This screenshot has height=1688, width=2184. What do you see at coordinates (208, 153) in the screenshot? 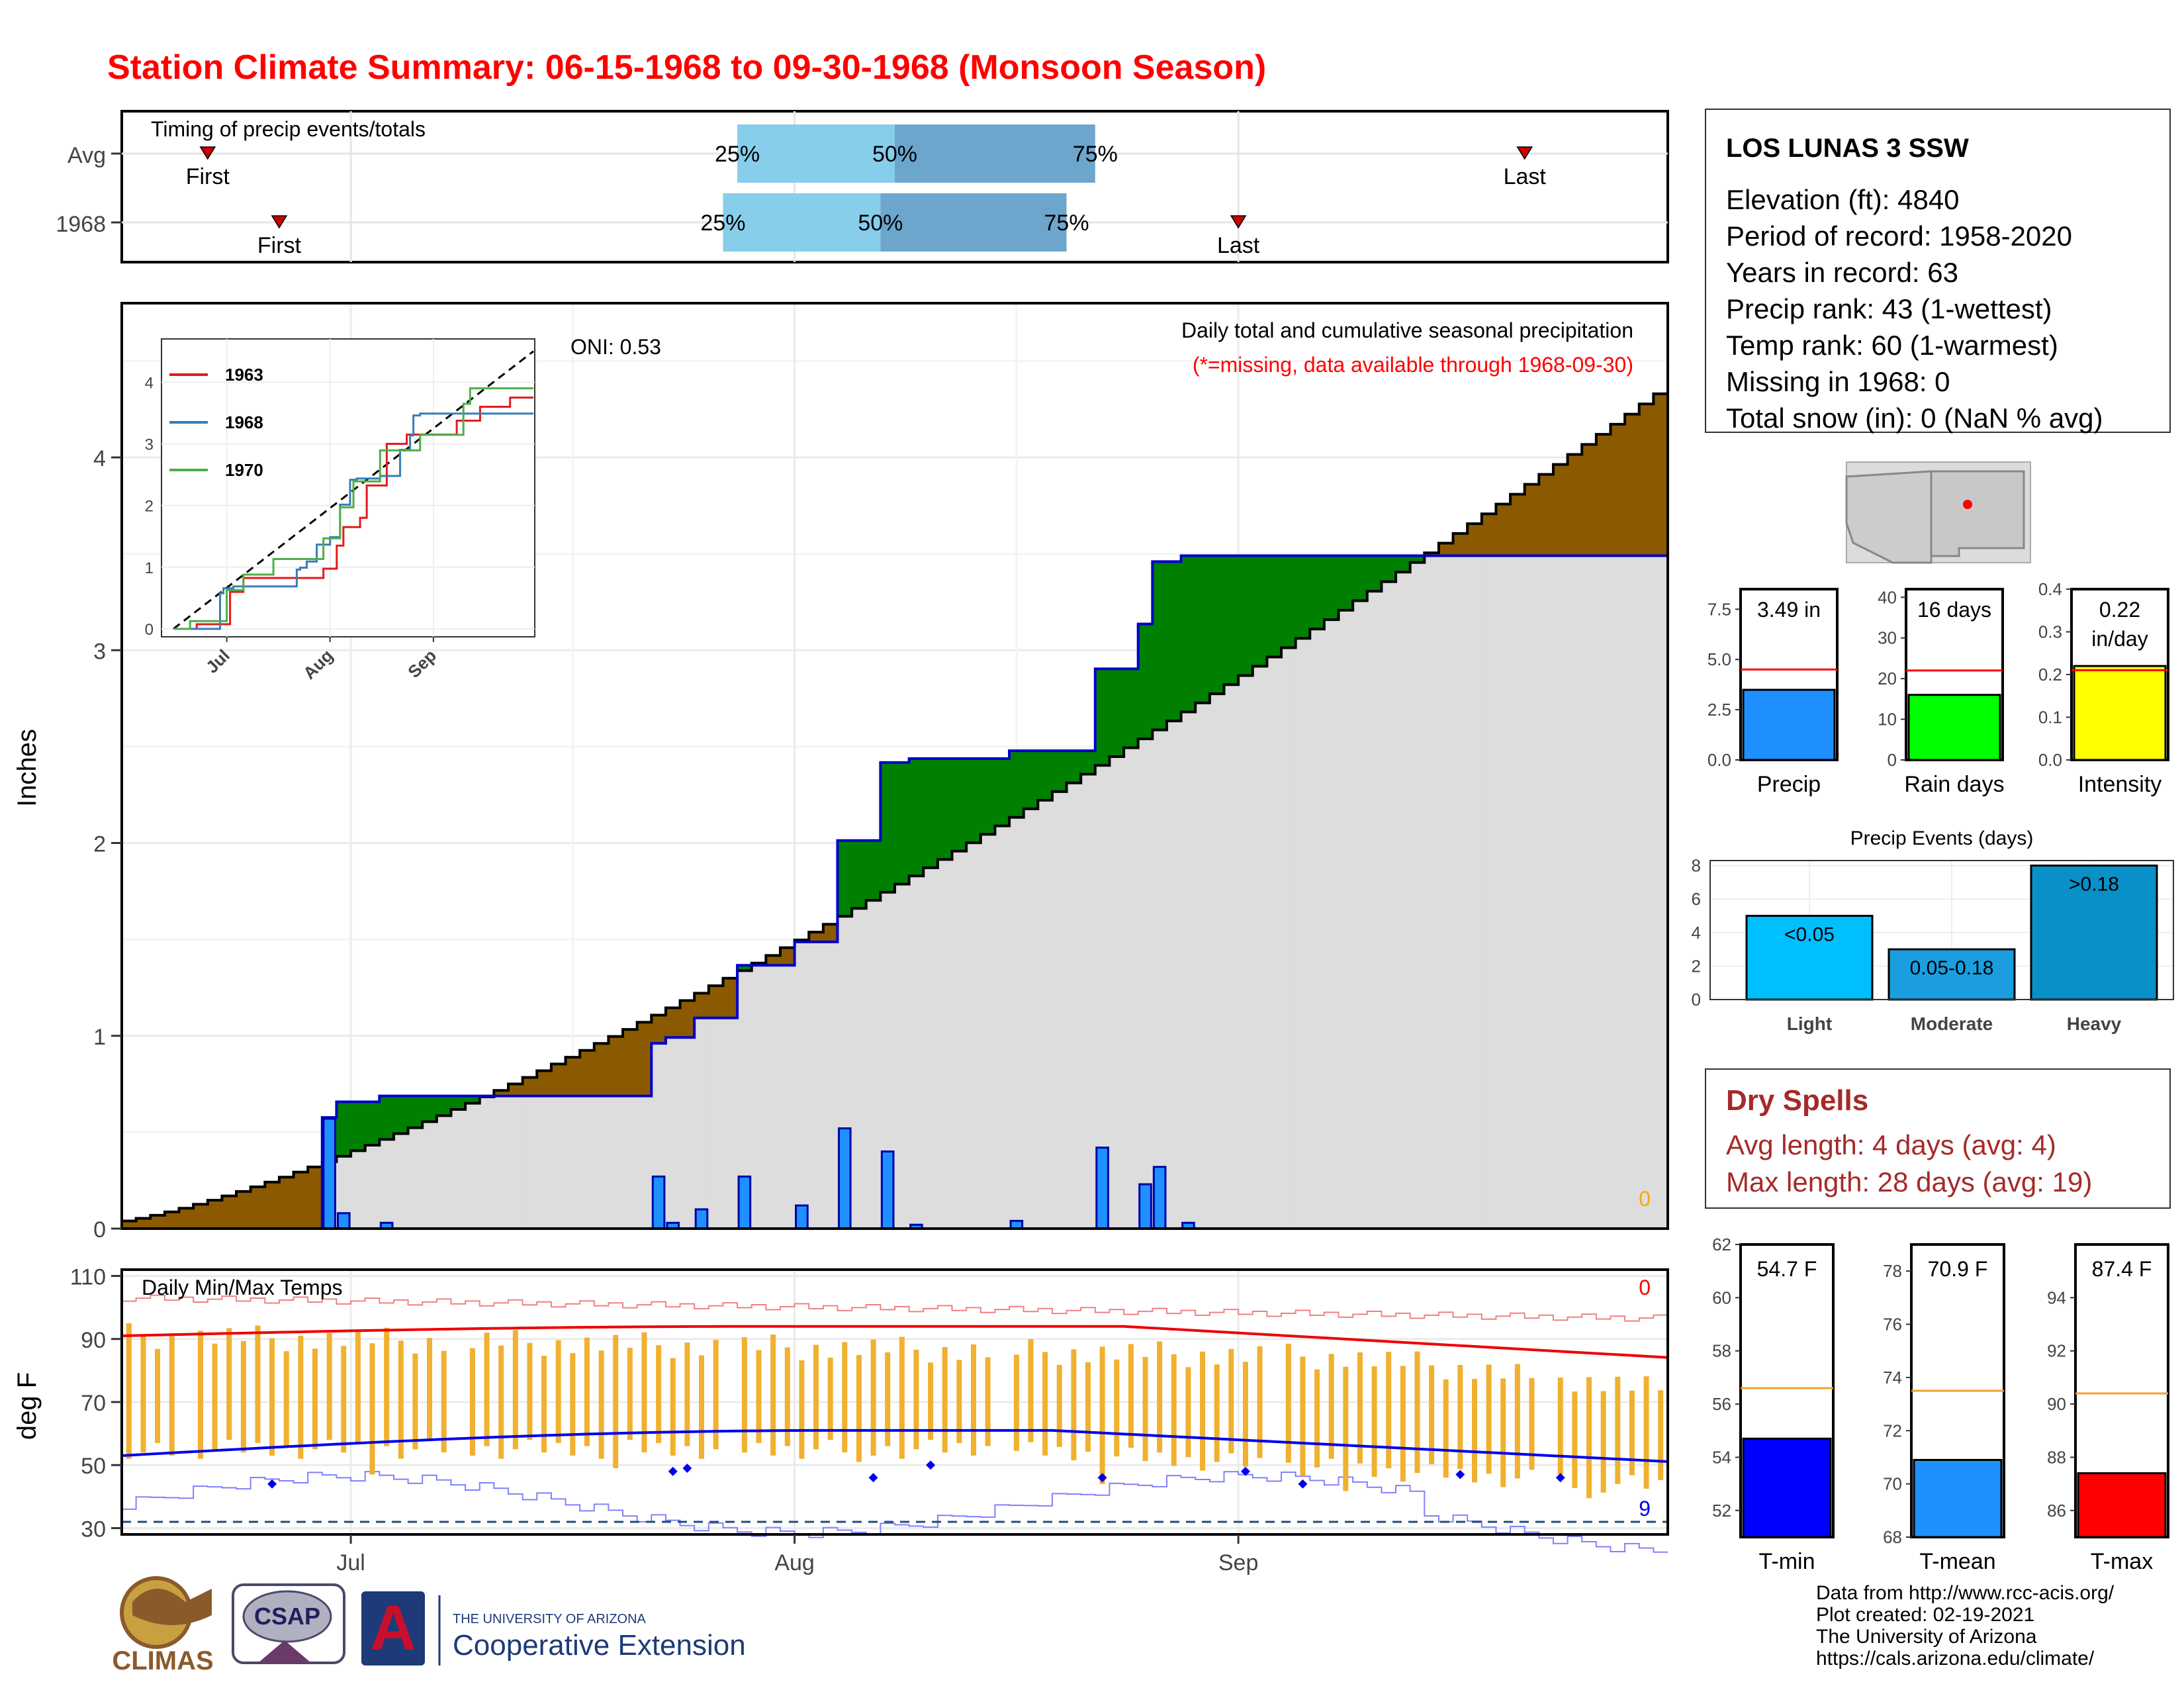
I see `first-event-marker` at bounding box center [208, 153].